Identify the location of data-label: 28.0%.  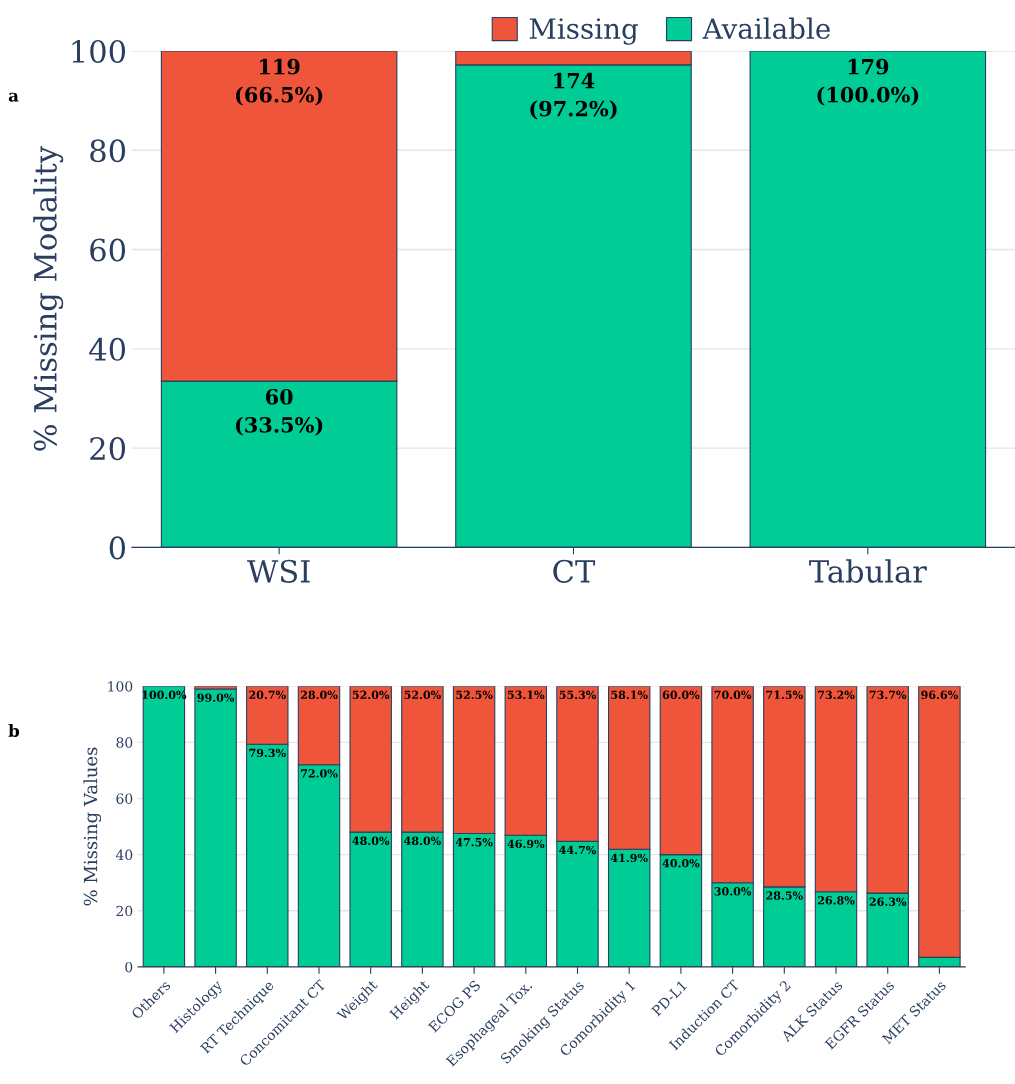
(319, 694).